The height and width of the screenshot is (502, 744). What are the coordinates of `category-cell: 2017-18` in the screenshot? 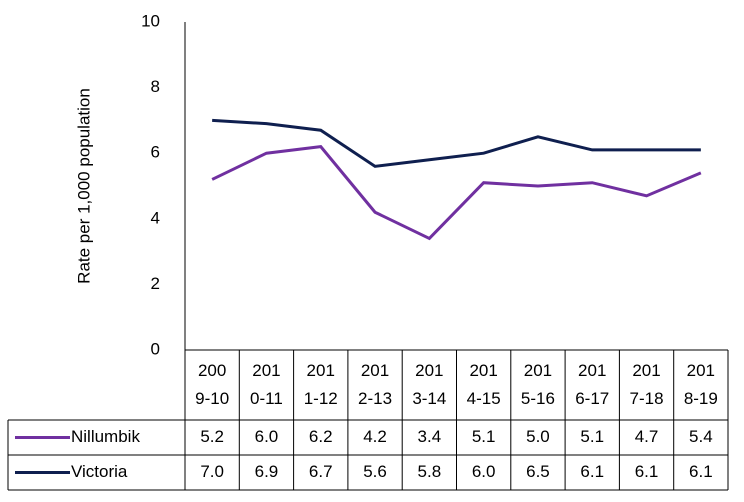 It's located at (646, 385).